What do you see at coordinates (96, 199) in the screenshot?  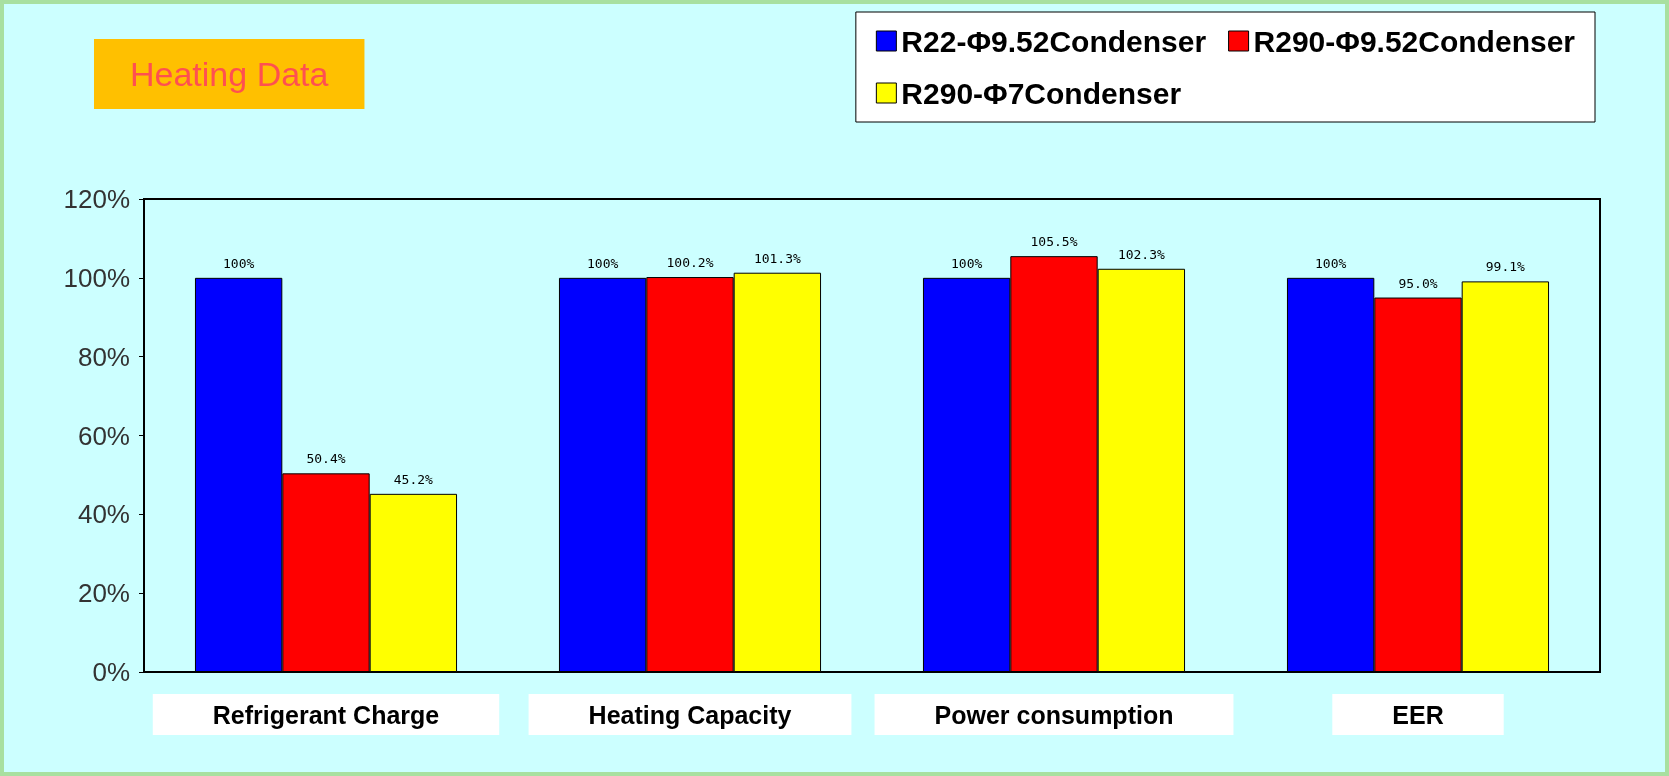 I see `y-tick-label: 120%` at bounding box center [96, 199].